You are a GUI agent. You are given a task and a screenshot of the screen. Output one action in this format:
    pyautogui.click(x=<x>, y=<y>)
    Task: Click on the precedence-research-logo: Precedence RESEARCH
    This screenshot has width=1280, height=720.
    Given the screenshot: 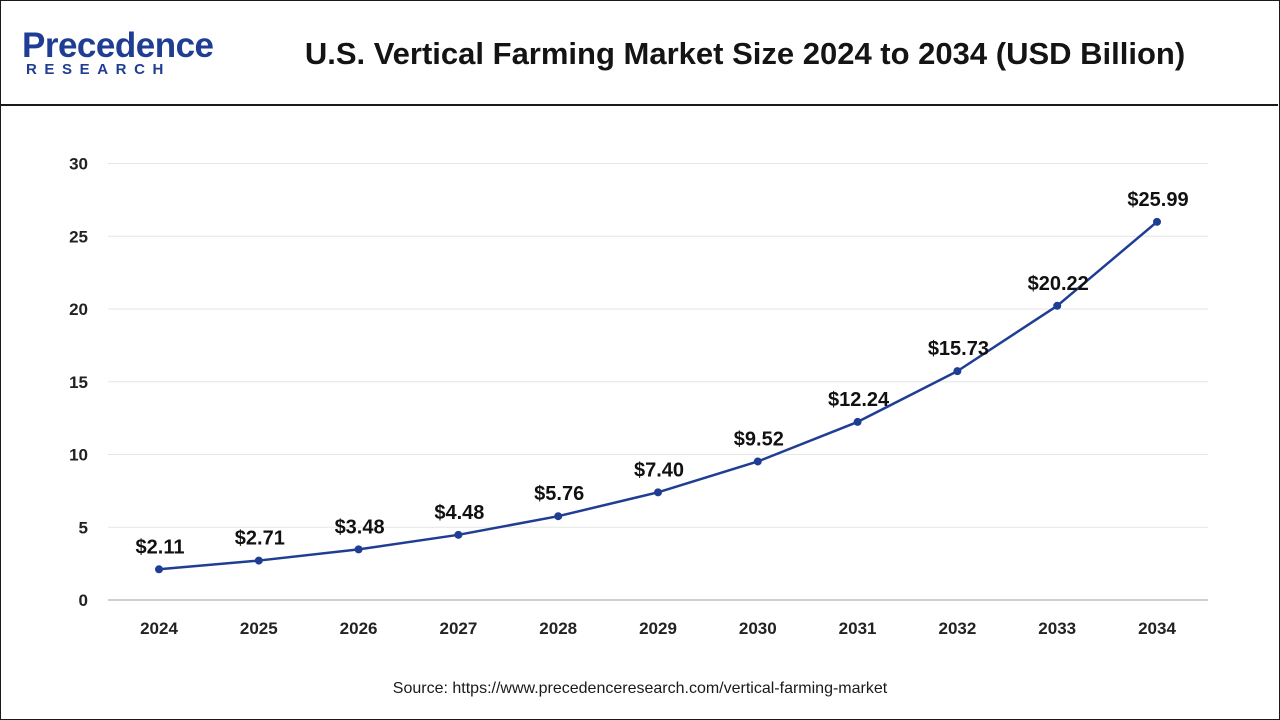 What is the action you would take?
    pyautogui.click(x=122, y=56)
    